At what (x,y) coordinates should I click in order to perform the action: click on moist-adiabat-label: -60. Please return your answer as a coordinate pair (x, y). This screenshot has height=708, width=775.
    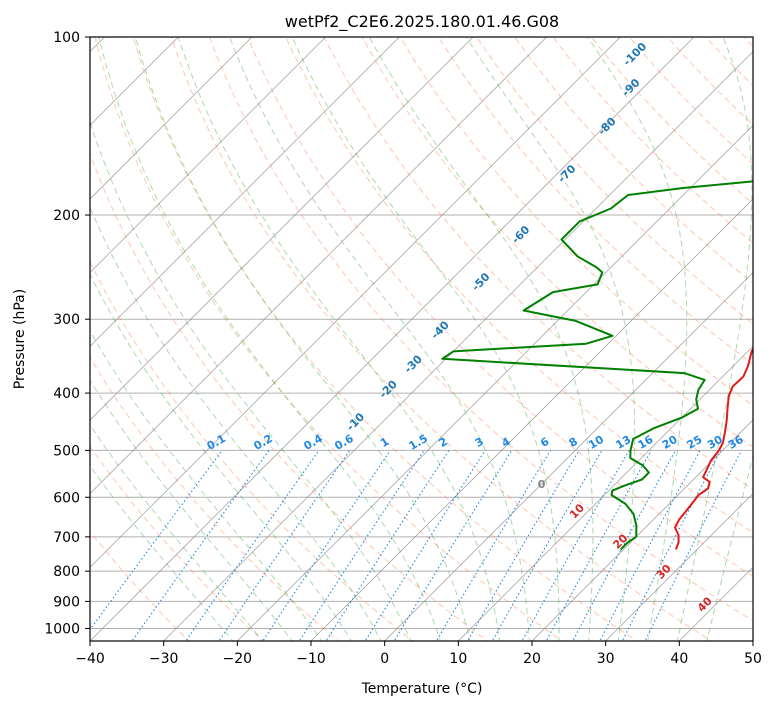
    Looking at the image, I should click on (520, 234).